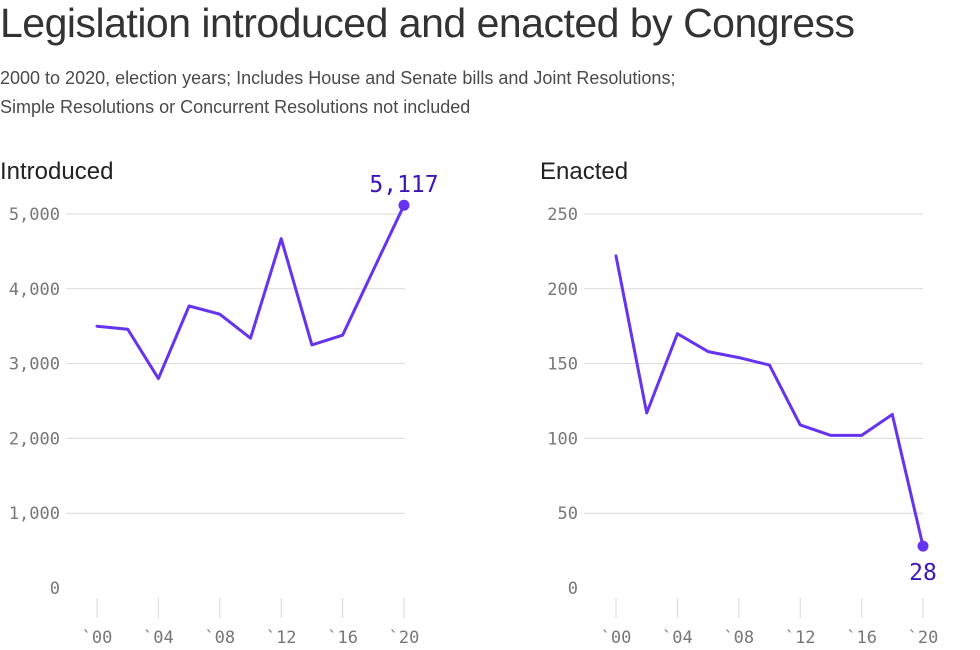  Describe the element at coordinates (342, 638) in the screenshot. I see `introduced-x-tick-label: `16` at that location.